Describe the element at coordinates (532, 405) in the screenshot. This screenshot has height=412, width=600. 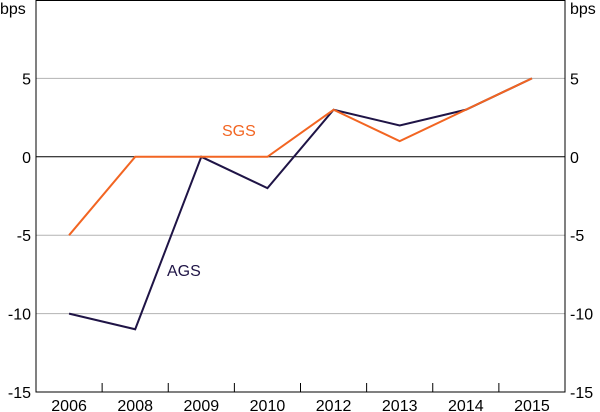
I see `x-tick-label: 2015` at that location.